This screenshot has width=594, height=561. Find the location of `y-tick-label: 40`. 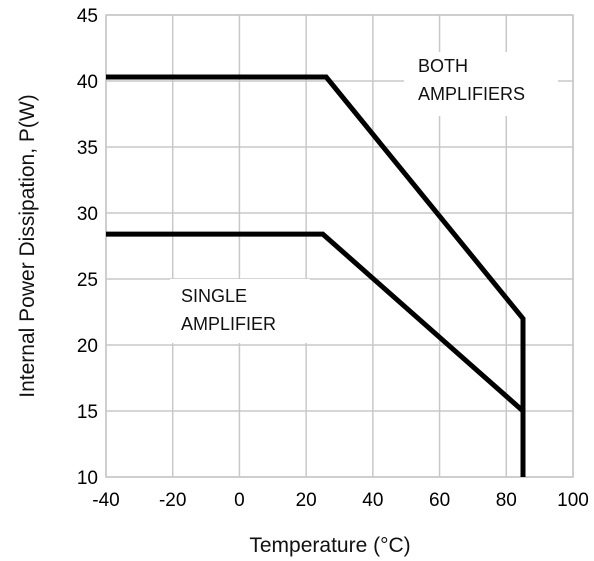

y-tick-label: 40 is located at coordinates (87, 82).